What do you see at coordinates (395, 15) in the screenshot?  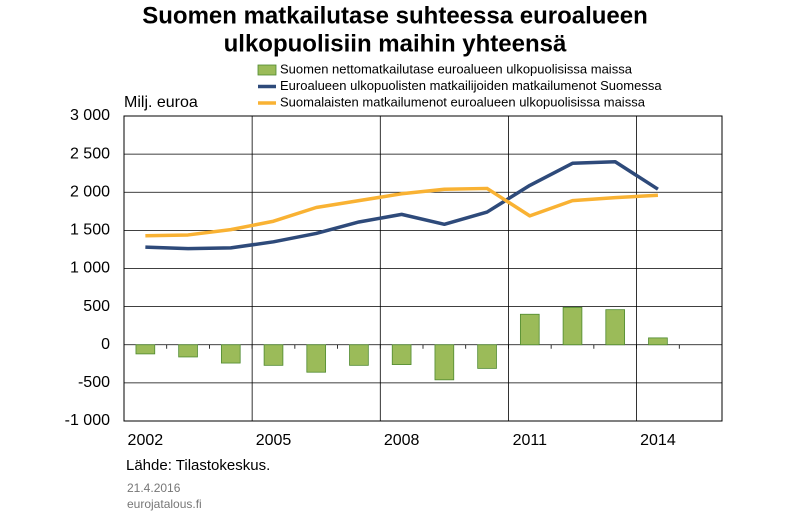 I see `chart-title: Suomen matkailutase suhteessa euroalueen` at bounding box center [395, 15].